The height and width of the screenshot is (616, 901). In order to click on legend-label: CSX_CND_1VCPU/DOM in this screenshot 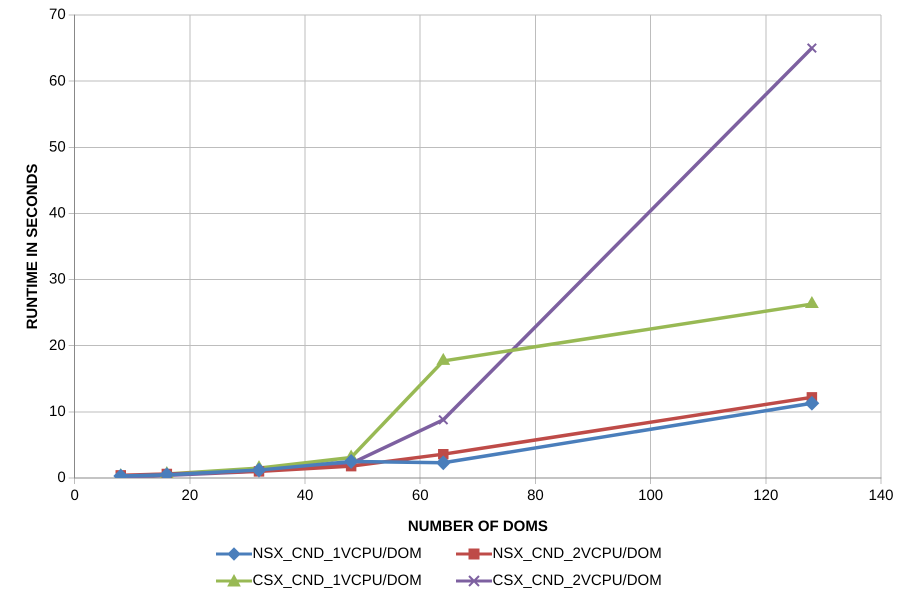, I will do `click(337, 580)`.